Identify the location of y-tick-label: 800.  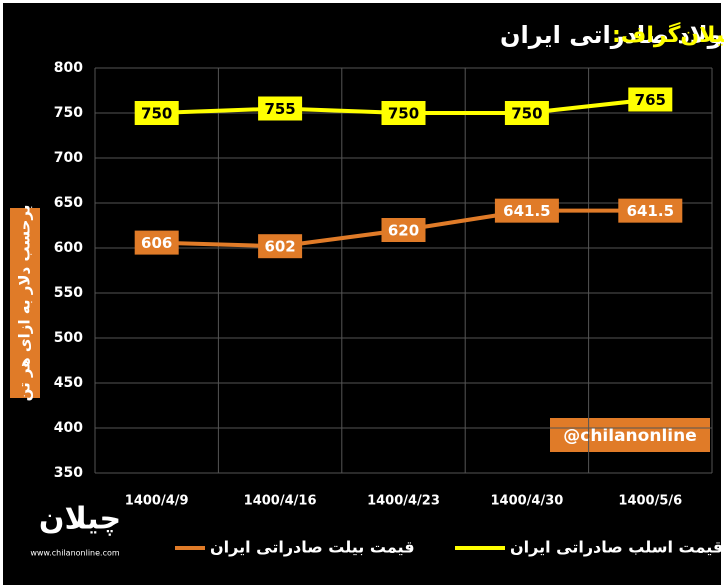
(68, 68).